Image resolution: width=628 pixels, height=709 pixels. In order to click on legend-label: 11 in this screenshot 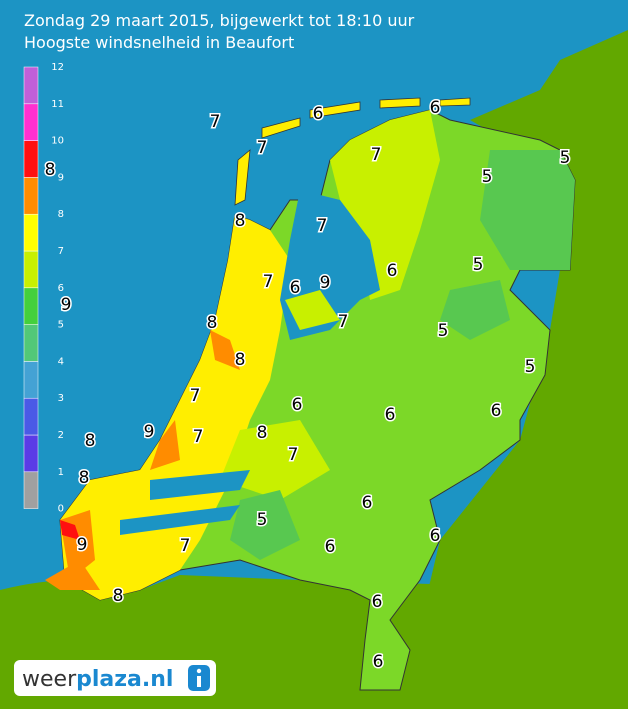, I will do `click(57, 104)`.